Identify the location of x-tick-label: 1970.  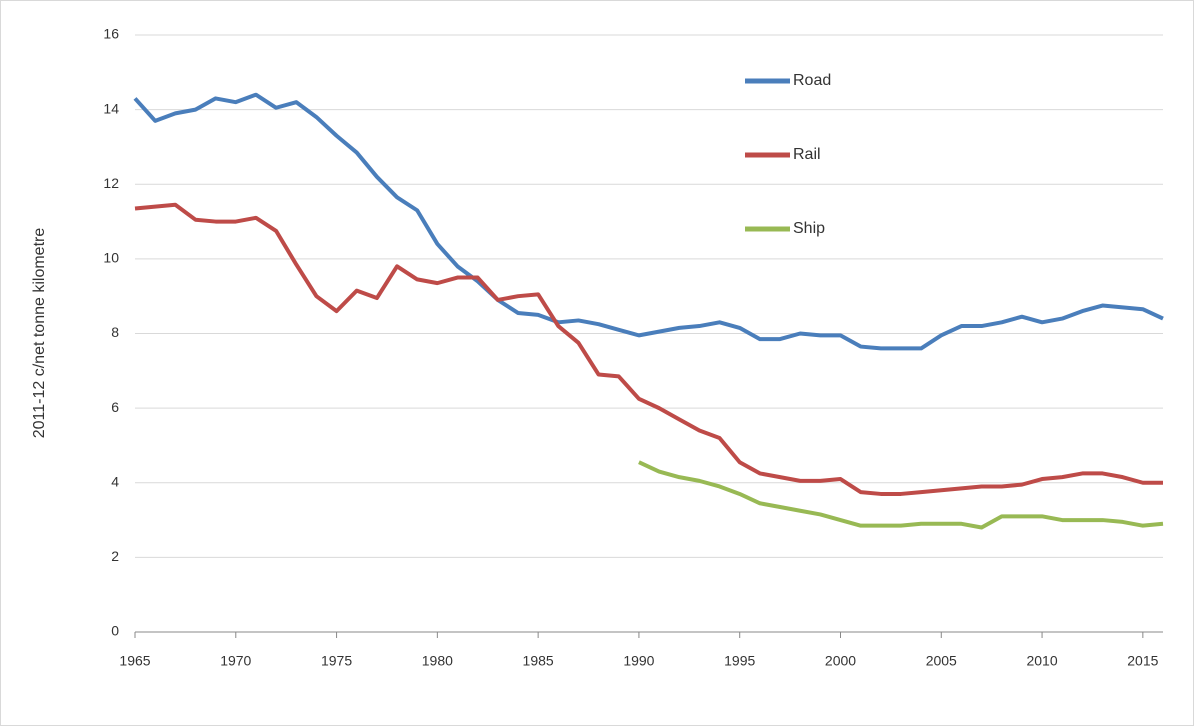
(235, 661).